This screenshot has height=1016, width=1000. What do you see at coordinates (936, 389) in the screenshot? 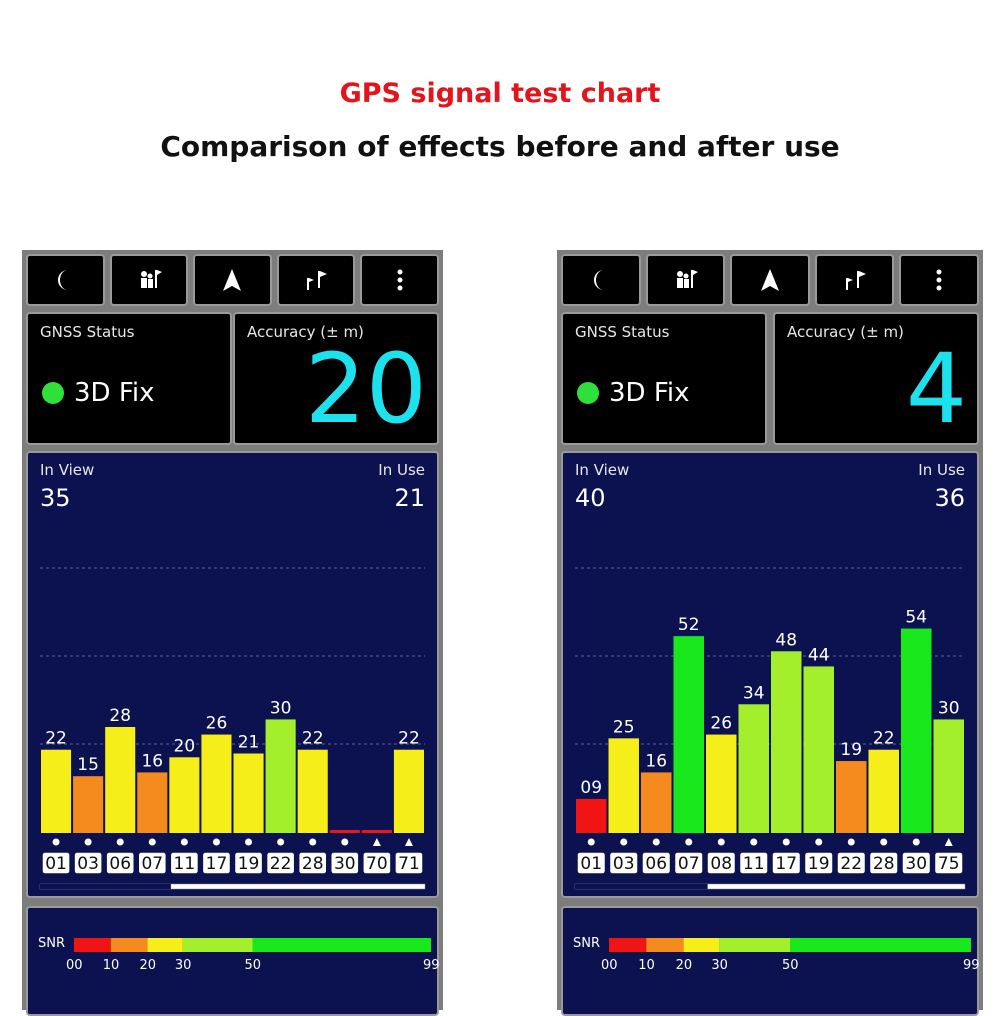
I see `accuracy-value: 4` at bounding box center [936, 389].